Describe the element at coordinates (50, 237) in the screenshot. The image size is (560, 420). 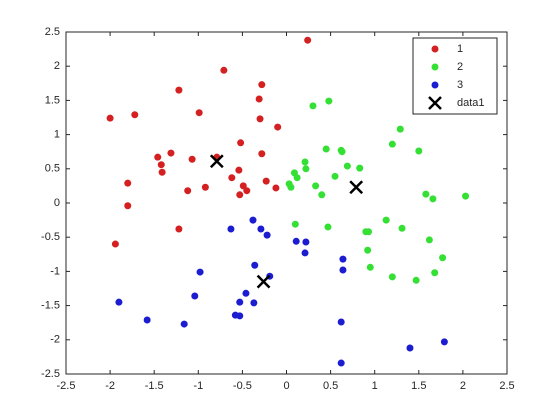
I see `y-tick-label: -0.5` at that location.